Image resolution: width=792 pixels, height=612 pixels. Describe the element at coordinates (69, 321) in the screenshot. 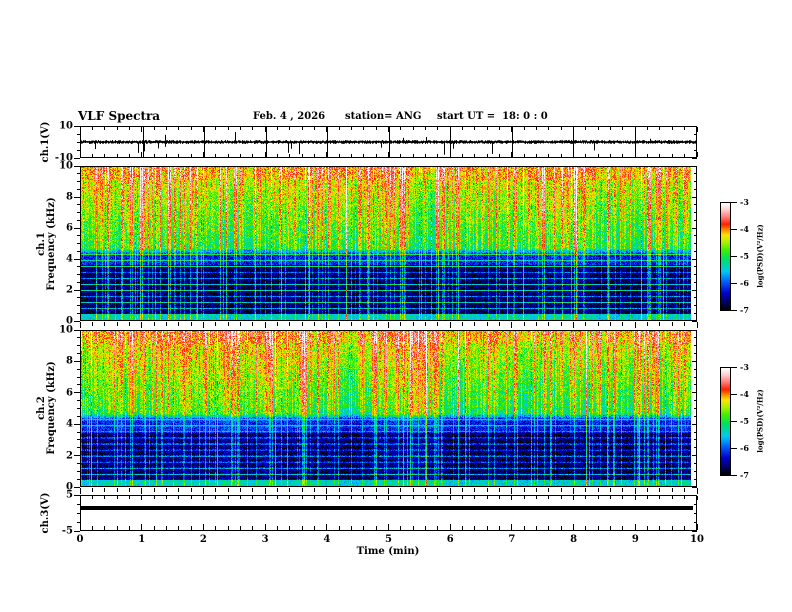

I see `y-tick-label: 0` at that location.